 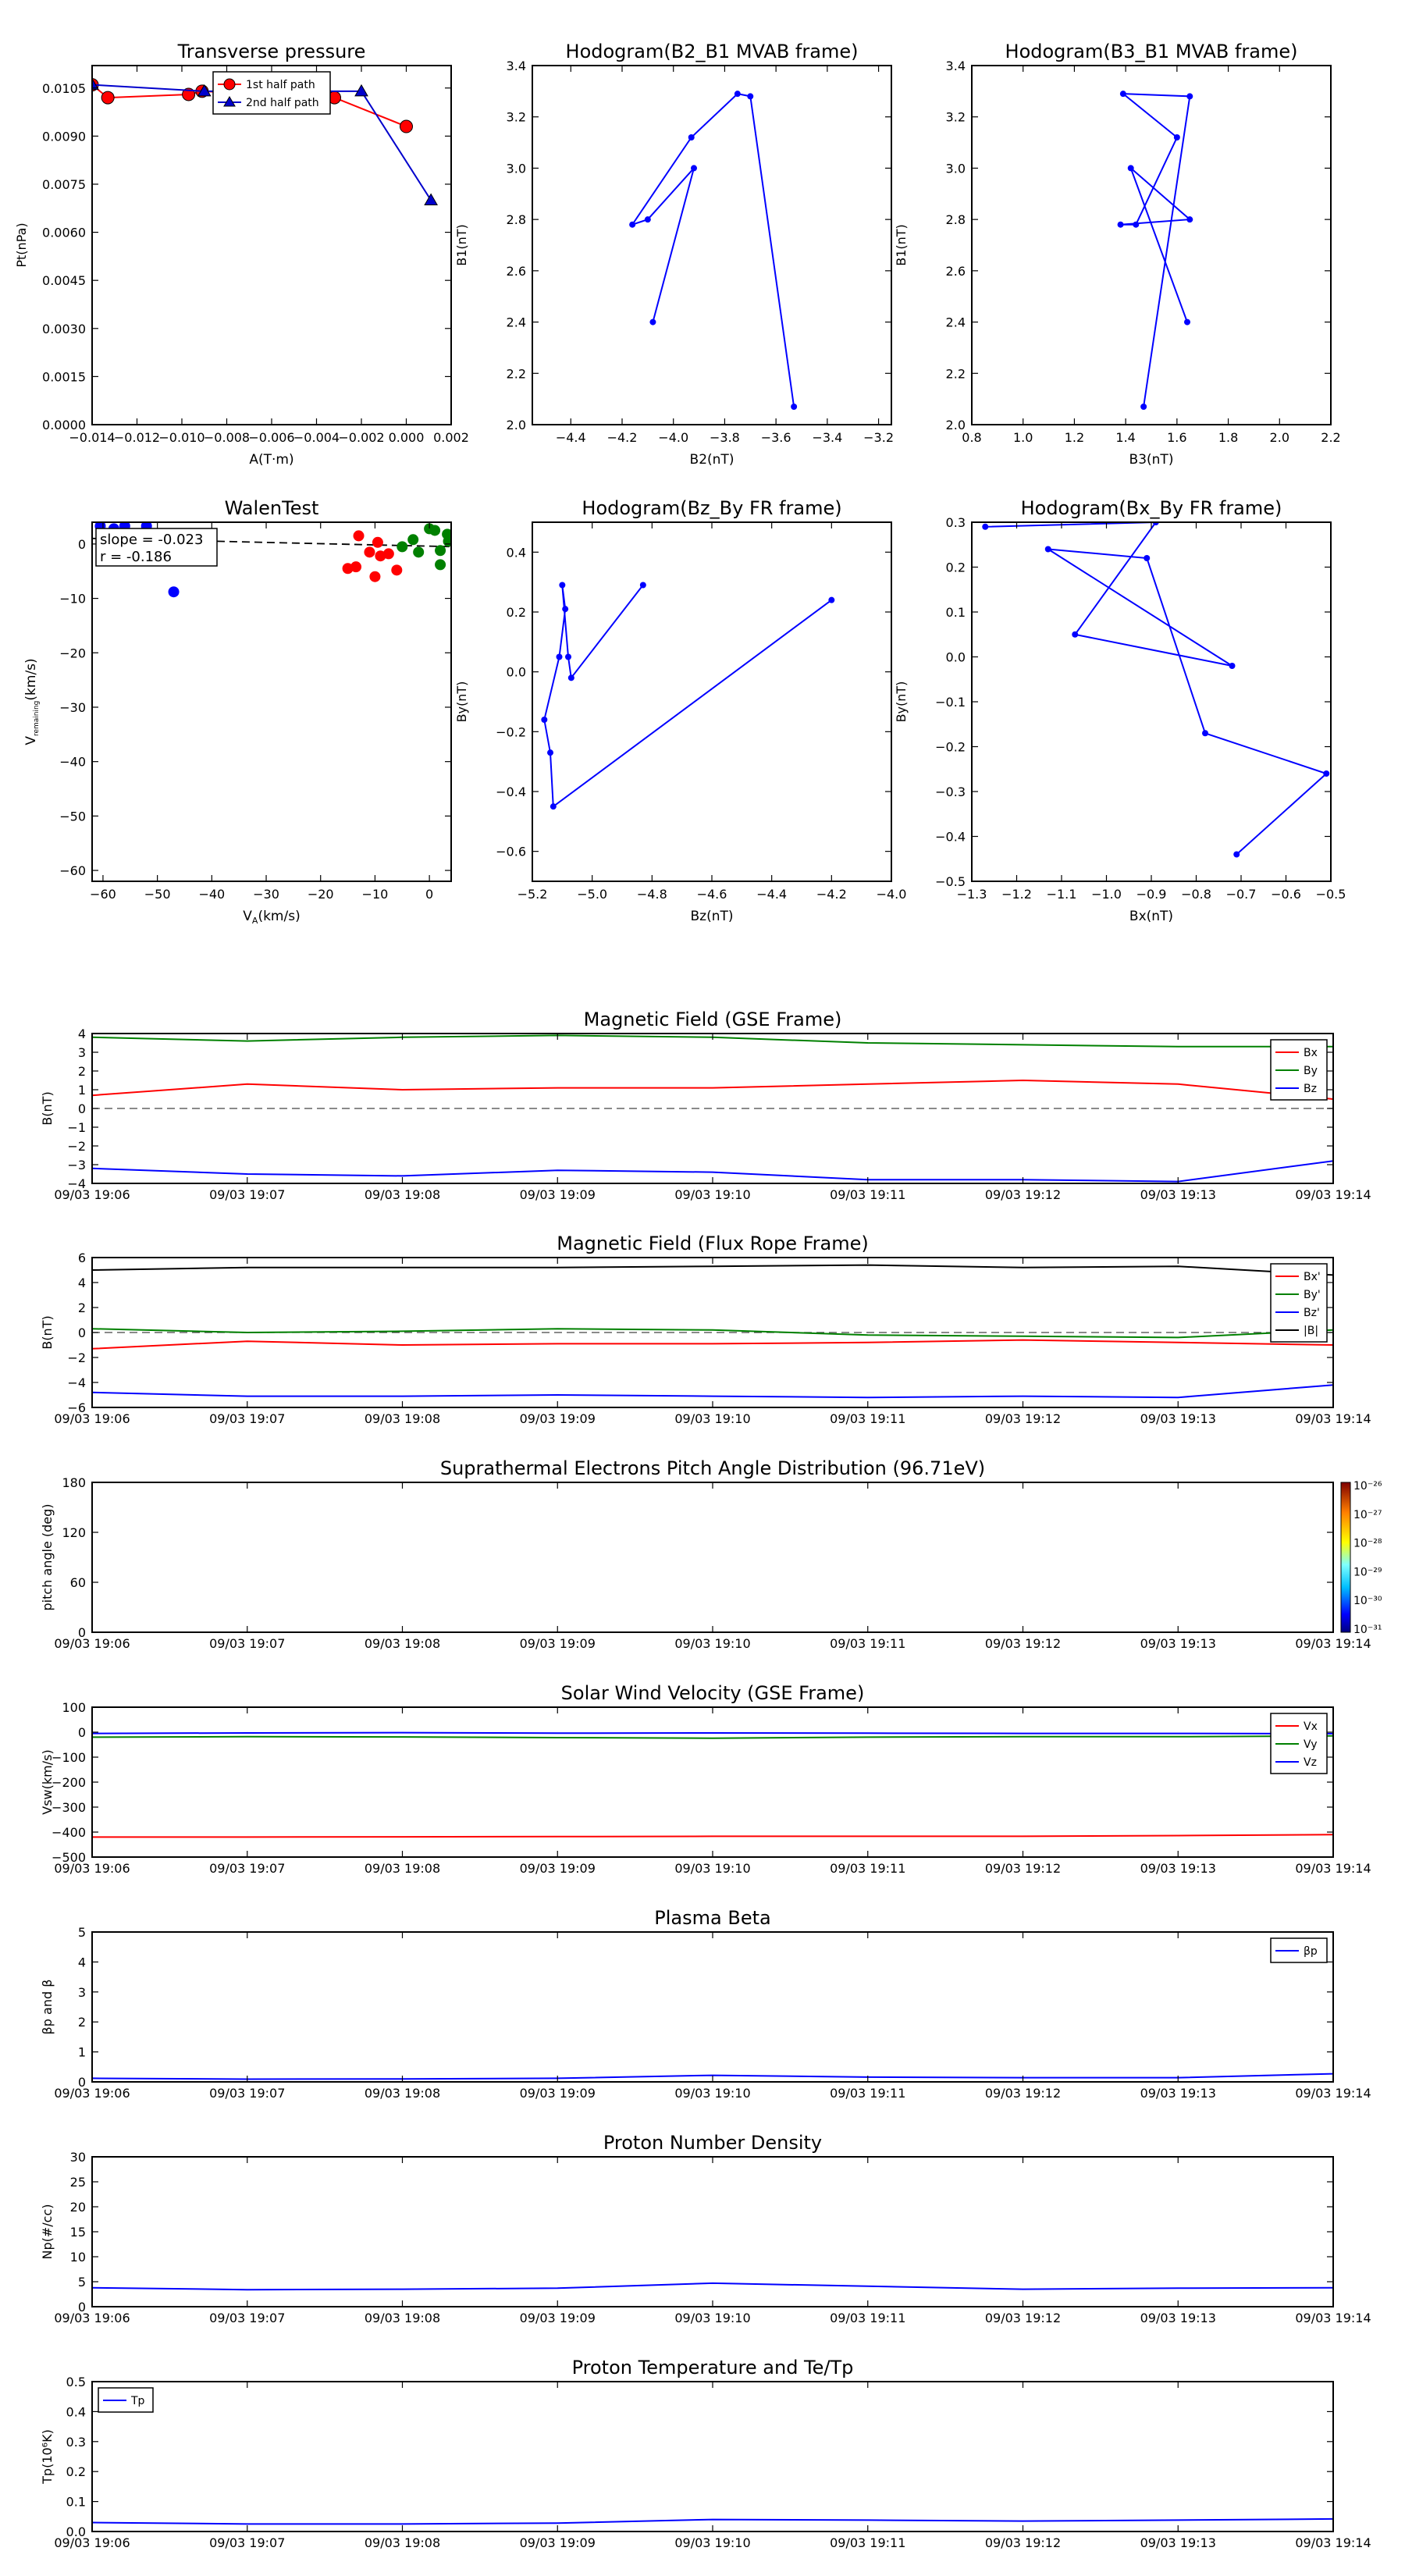 What do you see at coordinates (516, 373) in the screenshot?
I see `y-tick-label: 2.2` at bounding box center [516, 373].